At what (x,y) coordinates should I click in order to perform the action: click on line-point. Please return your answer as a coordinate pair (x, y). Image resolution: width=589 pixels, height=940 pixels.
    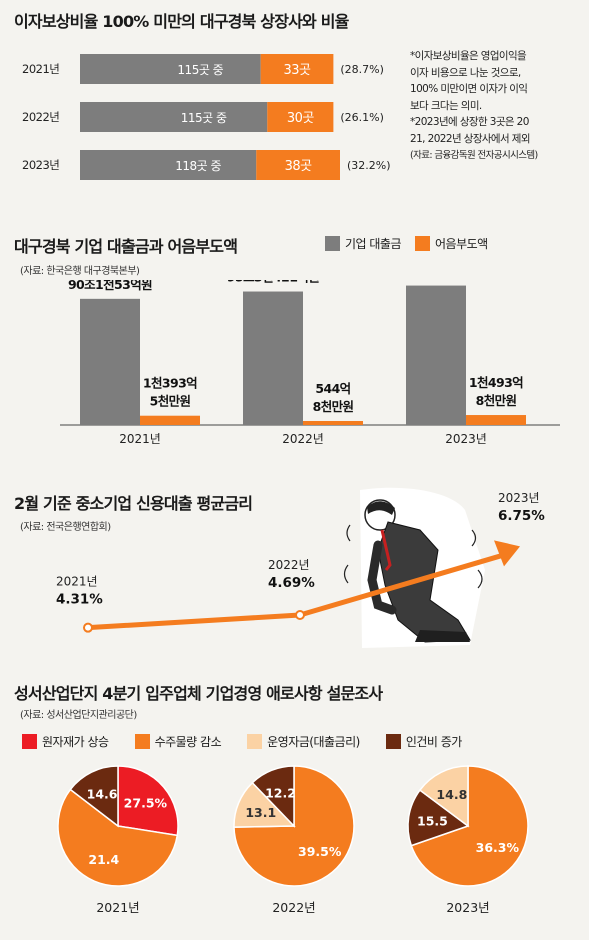
    Looking at the image, I should click on (300, 615).